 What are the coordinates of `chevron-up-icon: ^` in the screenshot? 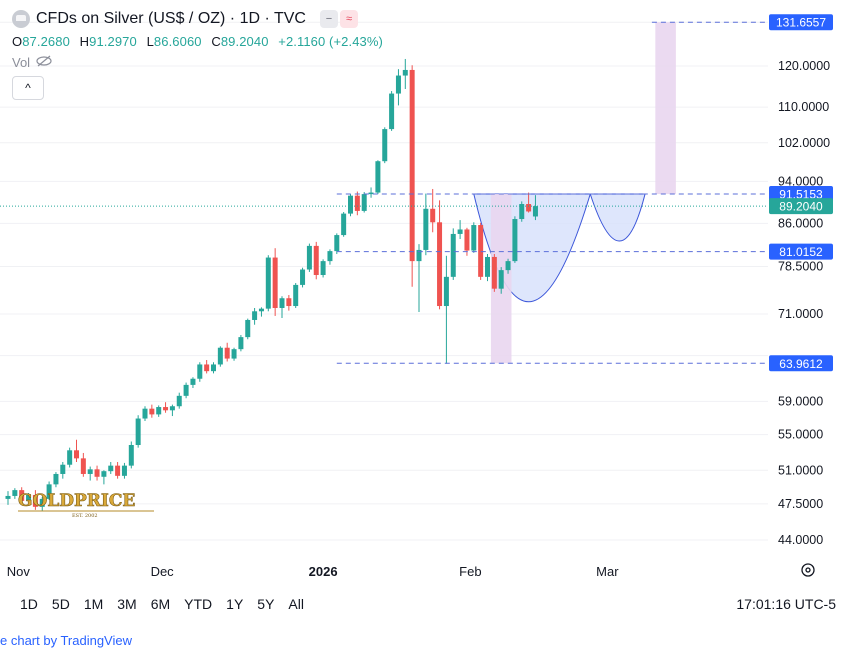 It's located at (28, 88).